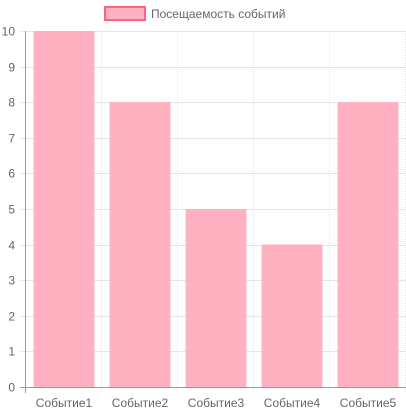 This screenshot has height=413, width=406. I want to click on x-tick-label: Событие3, so click(216, 403).